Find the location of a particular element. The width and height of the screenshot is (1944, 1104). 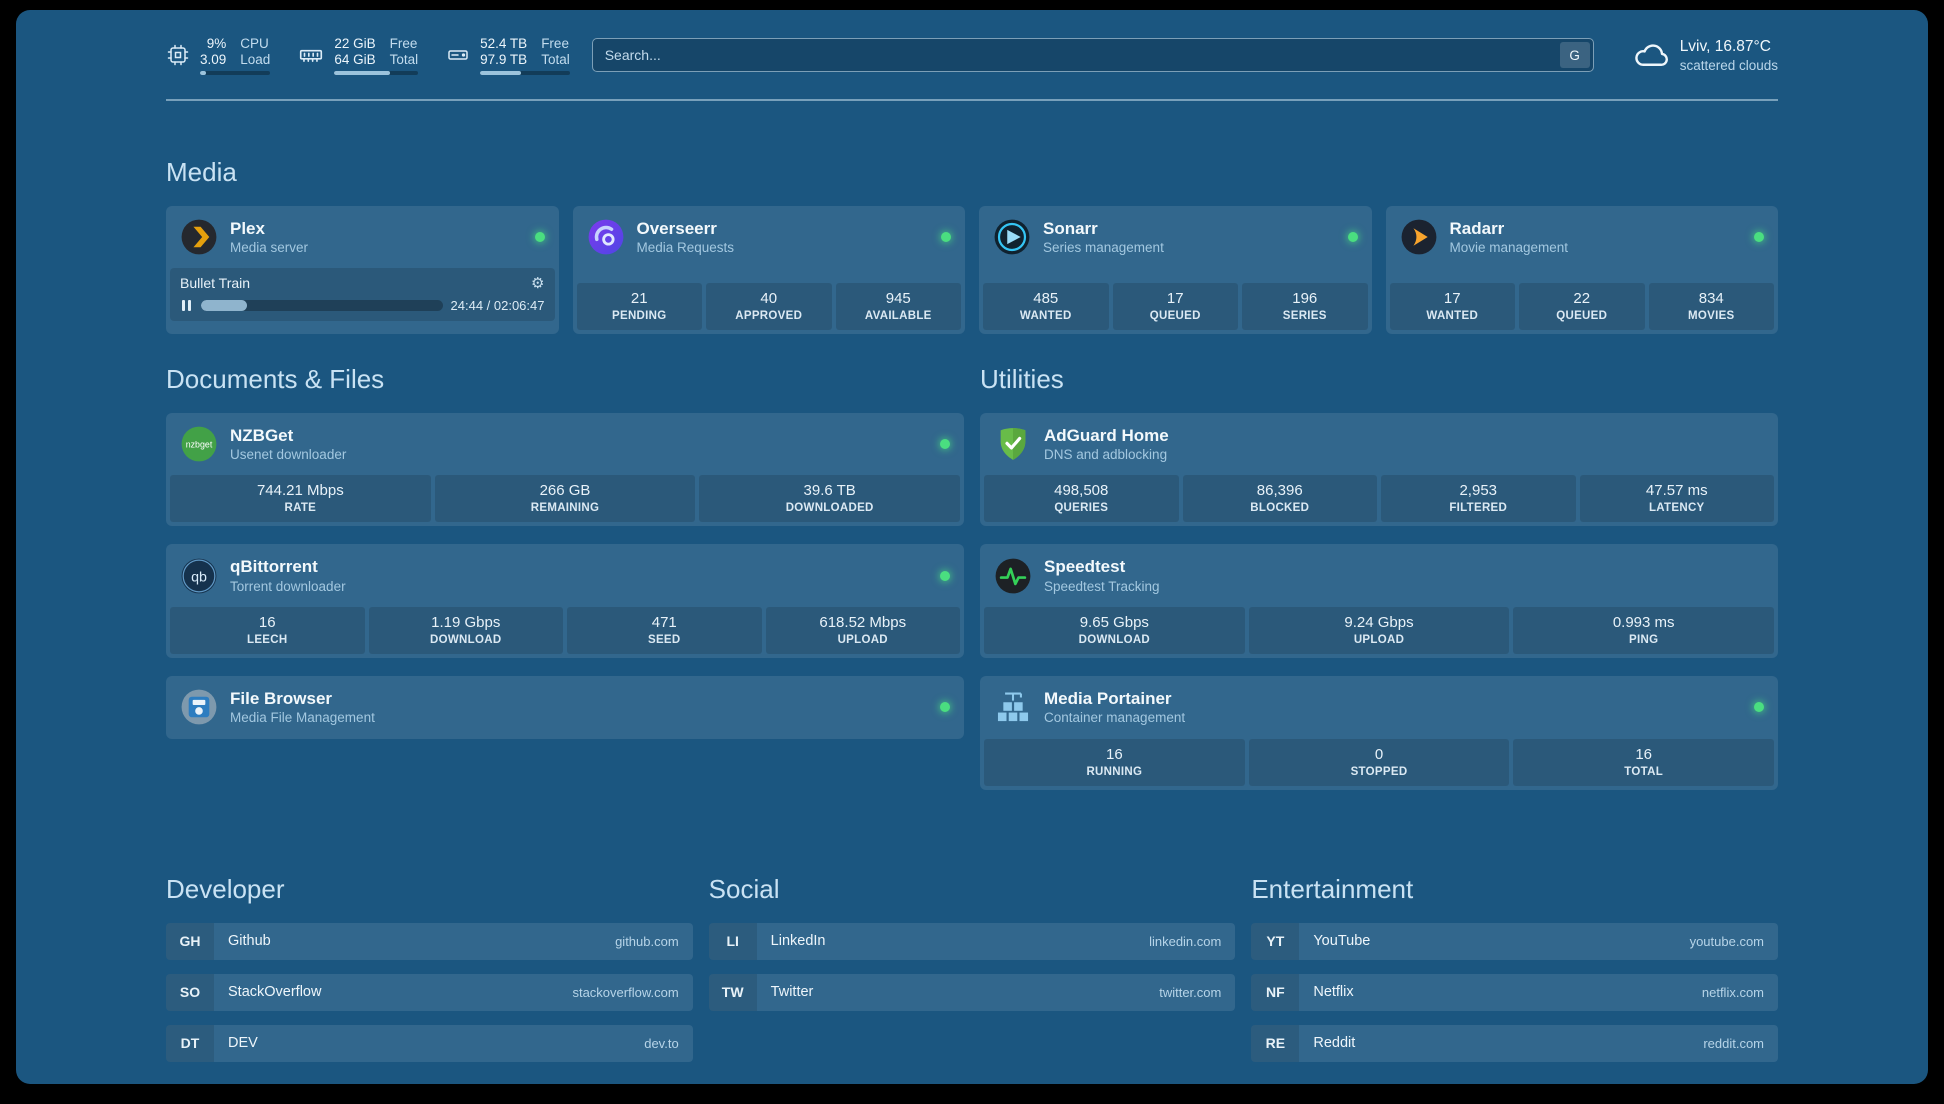

service-link-filebrowser: File Browser Media File Management is located at coordinates (565, 707).